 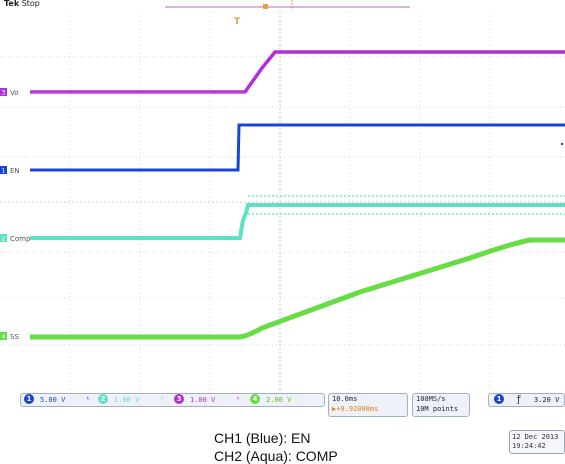 I want to click on ch2-scale: 1.00 V, so click(x=127, y=400).